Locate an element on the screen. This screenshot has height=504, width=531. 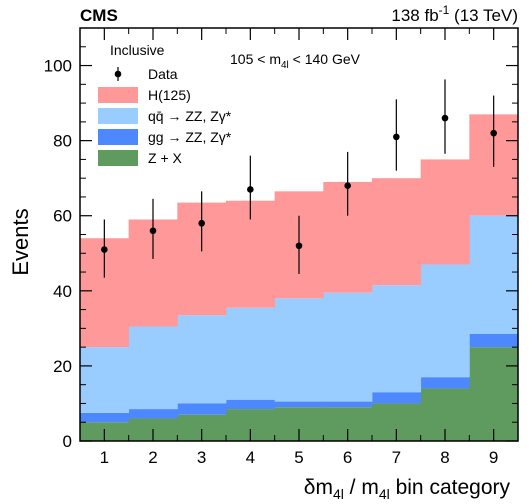
y-tick-label: 20 is located at coordinates (62, 366).